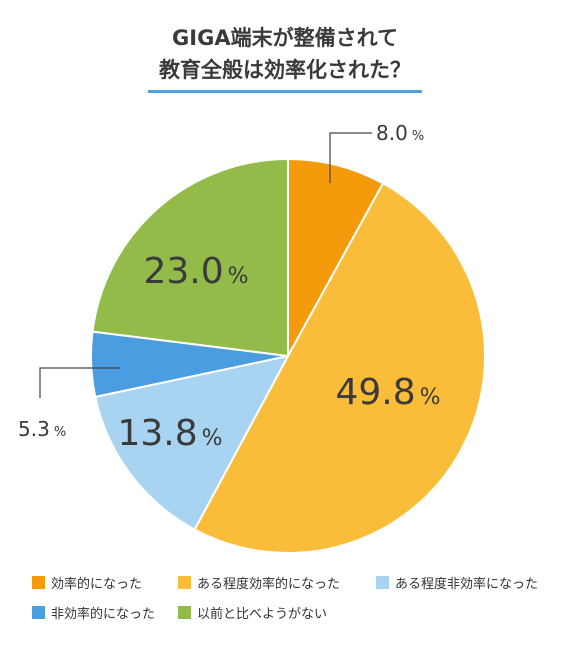 The width and height of the screenshot is (570, 660). I want to click on legend-item-1: 効率的になった, so click(87, 582).